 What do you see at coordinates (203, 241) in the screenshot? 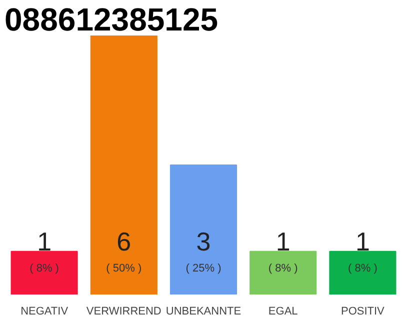
I see `data-label: 3` at bounding box center [203, 241].